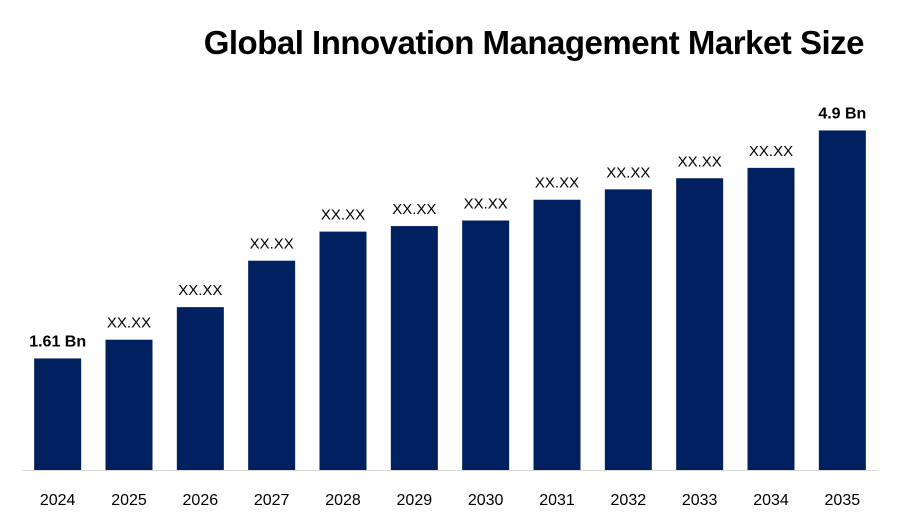 The image size is (900, 525). I want to click on bar-2025, so click(129, 404).